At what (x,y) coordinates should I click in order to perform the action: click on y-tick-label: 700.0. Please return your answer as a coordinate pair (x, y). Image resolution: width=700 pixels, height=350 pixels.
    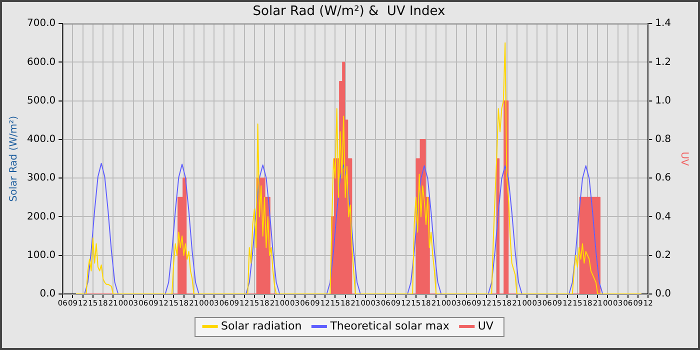
    Looking at the image, I should click on (41, 24).